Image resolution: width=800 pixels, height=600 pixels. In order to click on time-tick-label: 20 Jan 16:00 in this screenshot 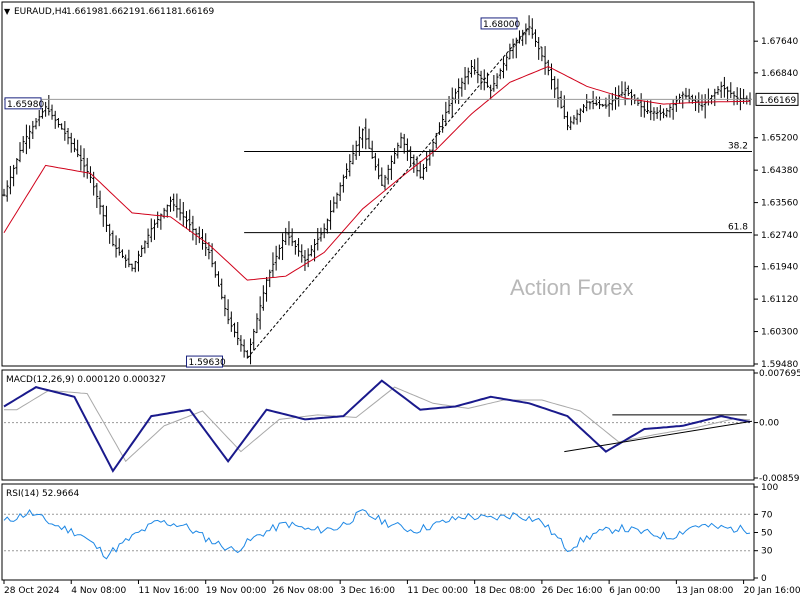, I will do `click(772, 591)`.